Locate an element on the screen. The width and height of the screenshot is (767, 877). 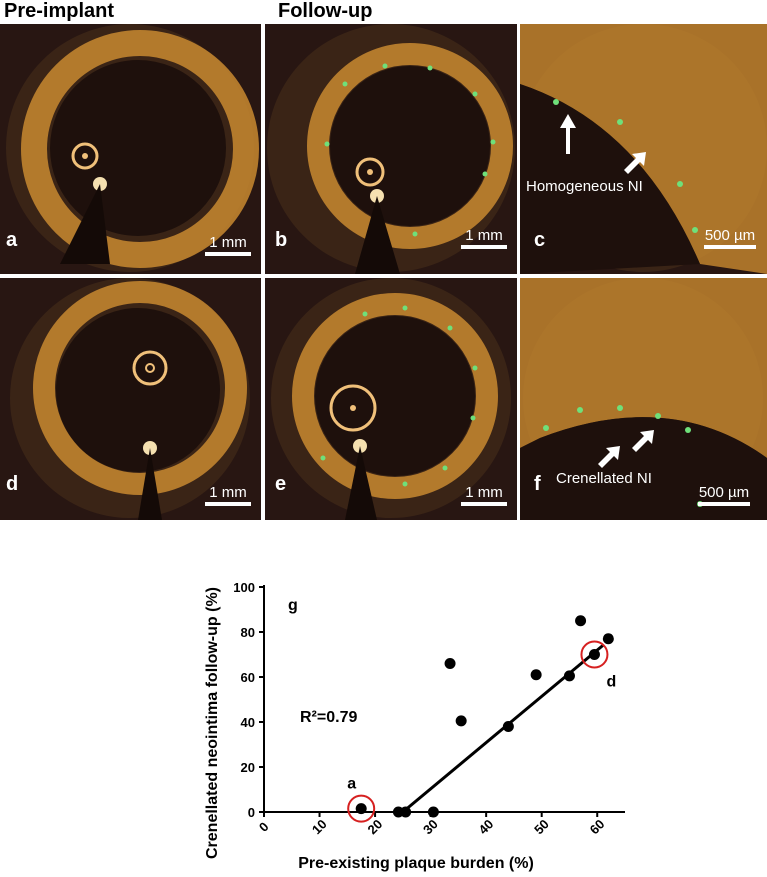
chart-points is located at coordinates (484, 716).